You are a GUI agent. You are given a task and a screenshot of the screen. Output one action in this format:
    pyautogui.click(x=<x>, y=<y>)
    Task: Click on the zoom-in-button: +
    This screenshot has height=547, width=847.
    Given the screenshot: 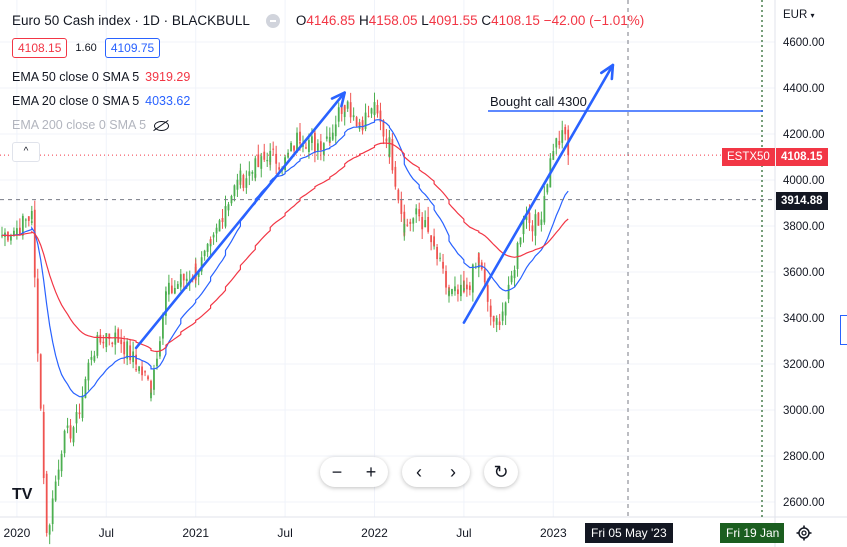 What is the action you would take?
    pyautogui.click(x=371, y=471)
    